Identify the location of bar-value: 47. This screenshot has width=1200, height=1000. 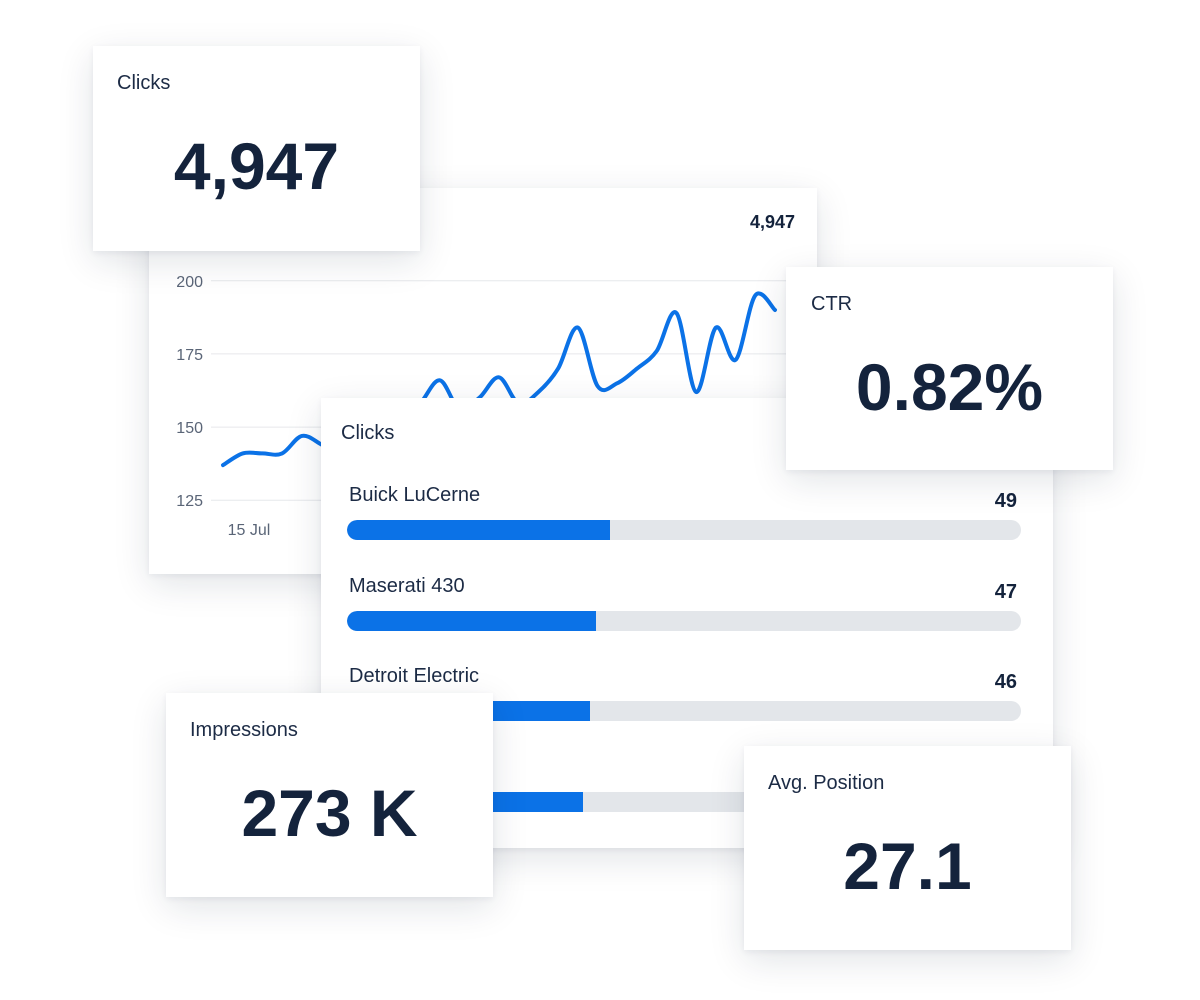
(1005, 592).